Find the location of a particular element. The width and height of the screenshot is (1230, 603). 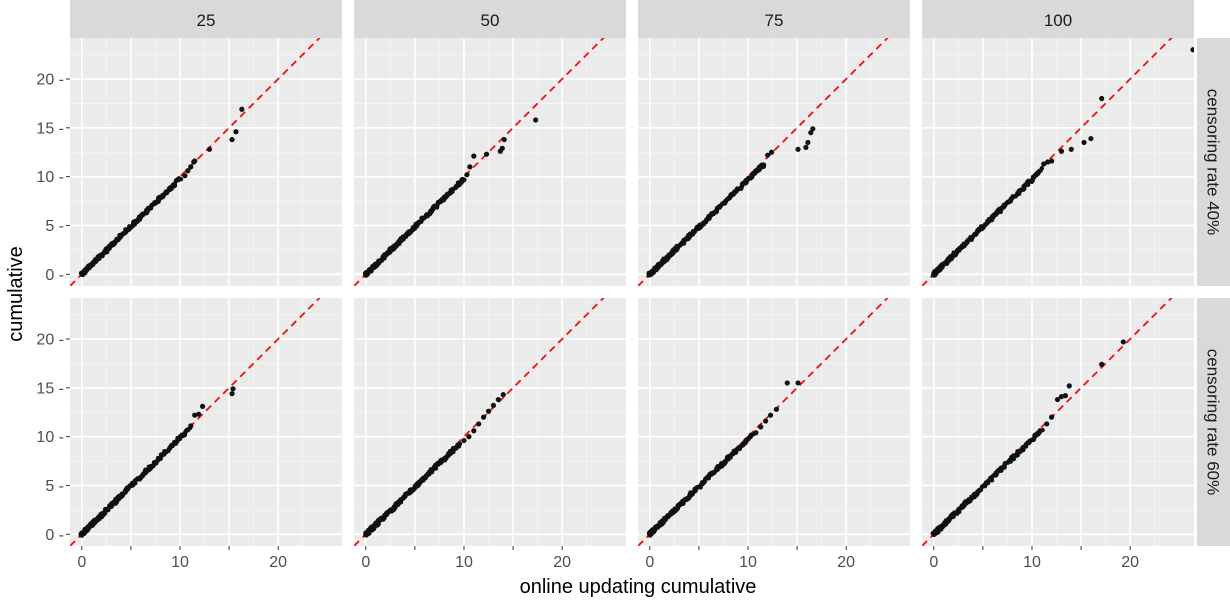

column-strip-label: 75 is located at coordinates (774, 20).